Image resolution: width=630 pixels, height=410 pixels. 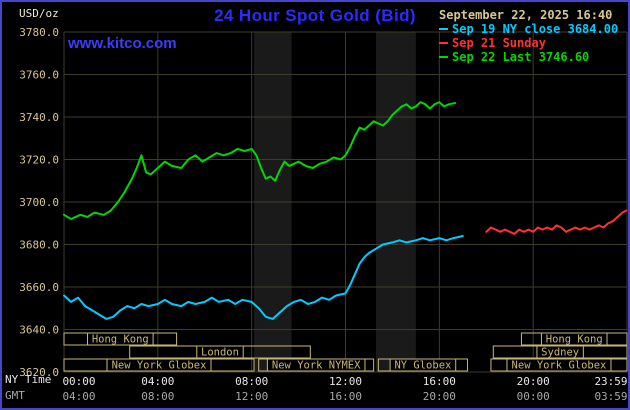 What do you see at coordinates (533, 381) in the screenshot?
I see `x-tick-ny-time: 20:00` at bounding box center [533, 381].